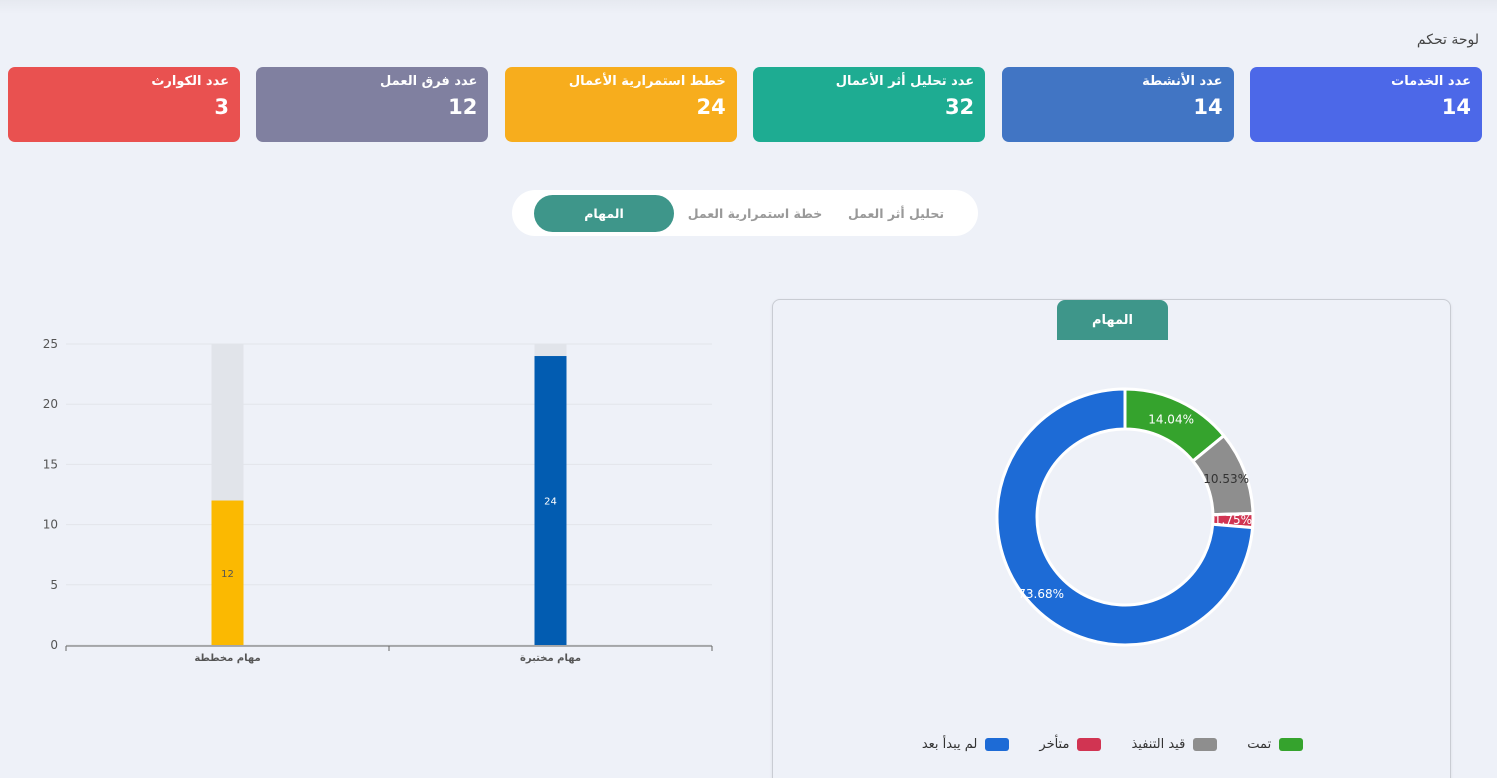  Describe the element at coordinates (1112, 744) in the screenshot. I see `pie-legend: لم يبدأ بعد متأخر قيد التنفيذ تمت` at that location.